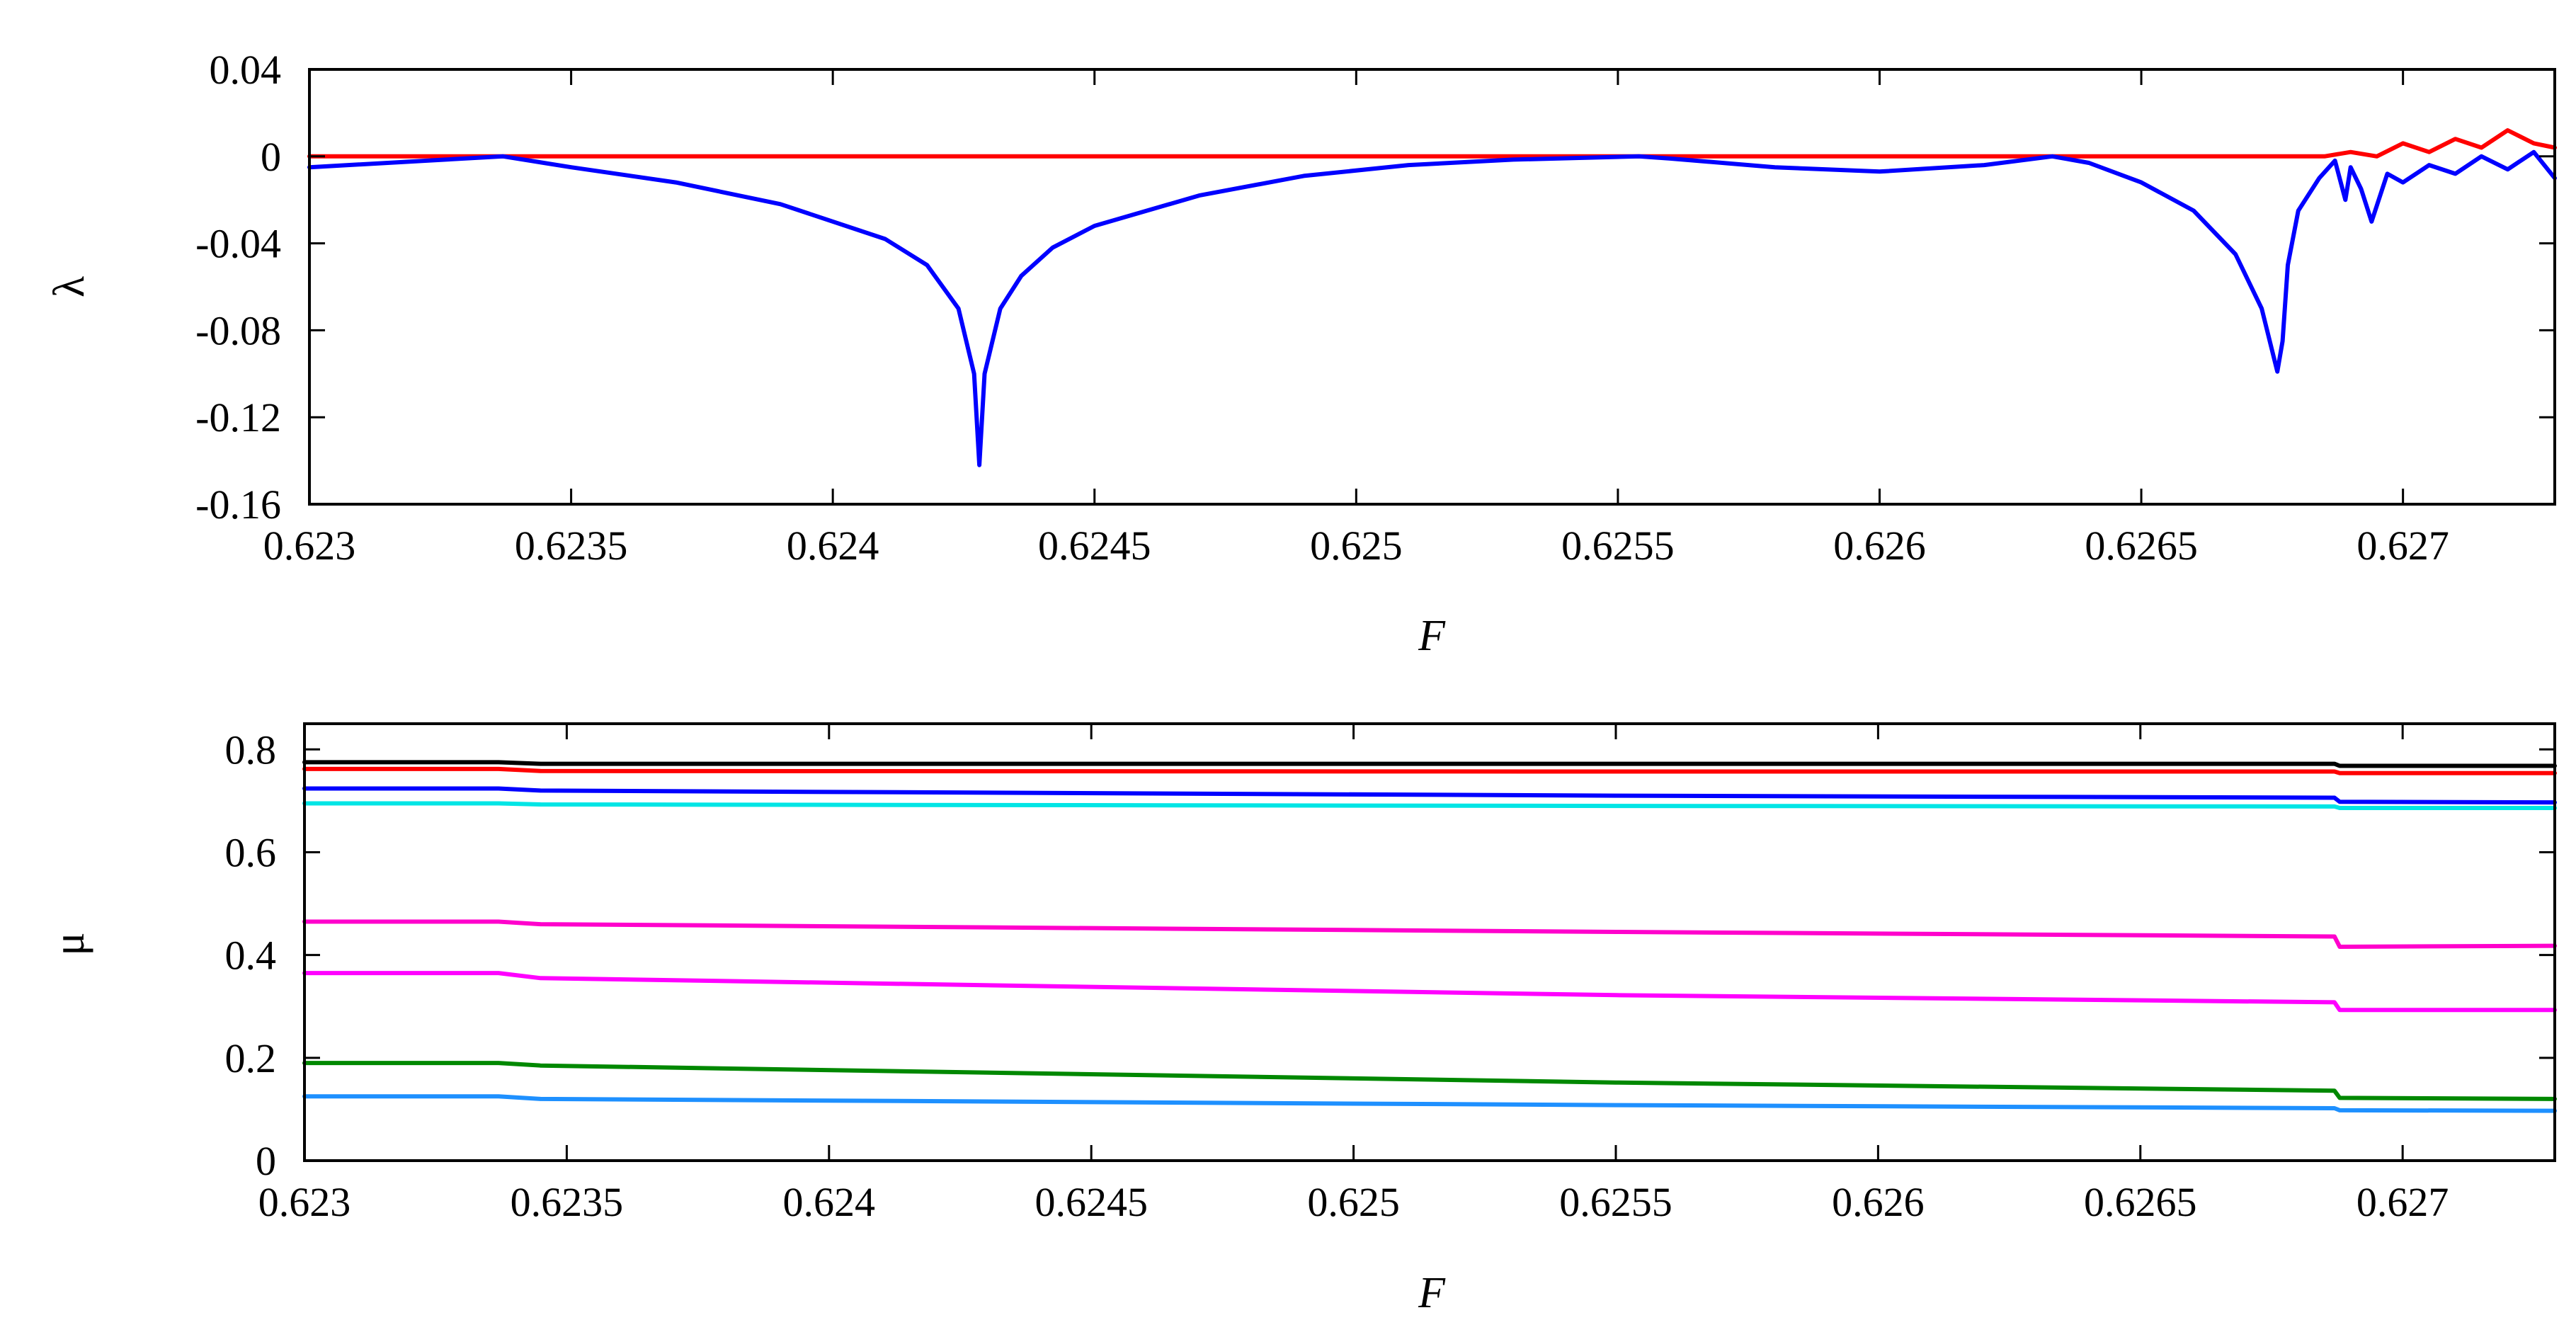  I want to click on mu-y-tick-label: 0.8, so click(251, 750).